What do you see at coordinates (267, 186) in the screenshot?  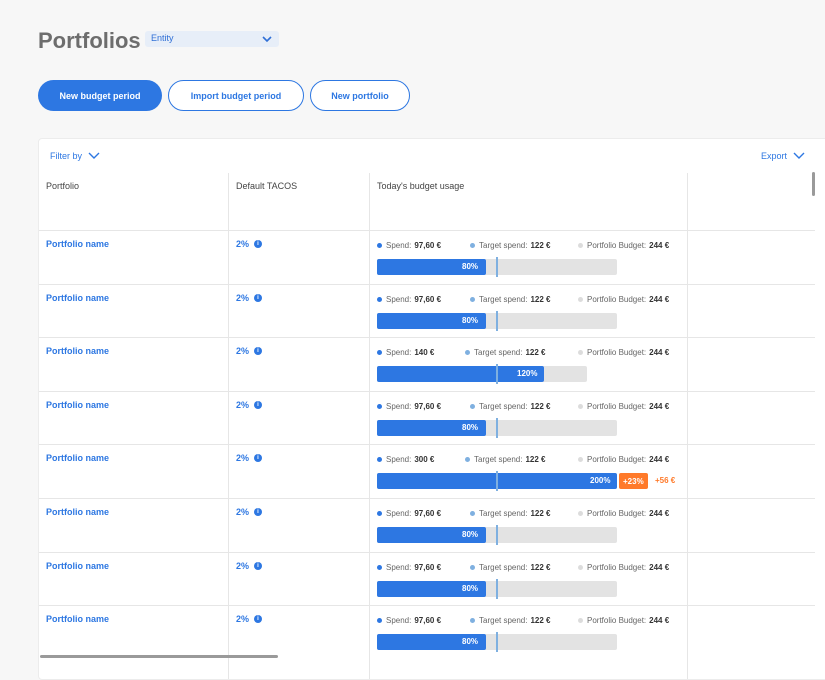 I see `column-header-default-tacos: Default TACOS` at bounding box center [267, 186].